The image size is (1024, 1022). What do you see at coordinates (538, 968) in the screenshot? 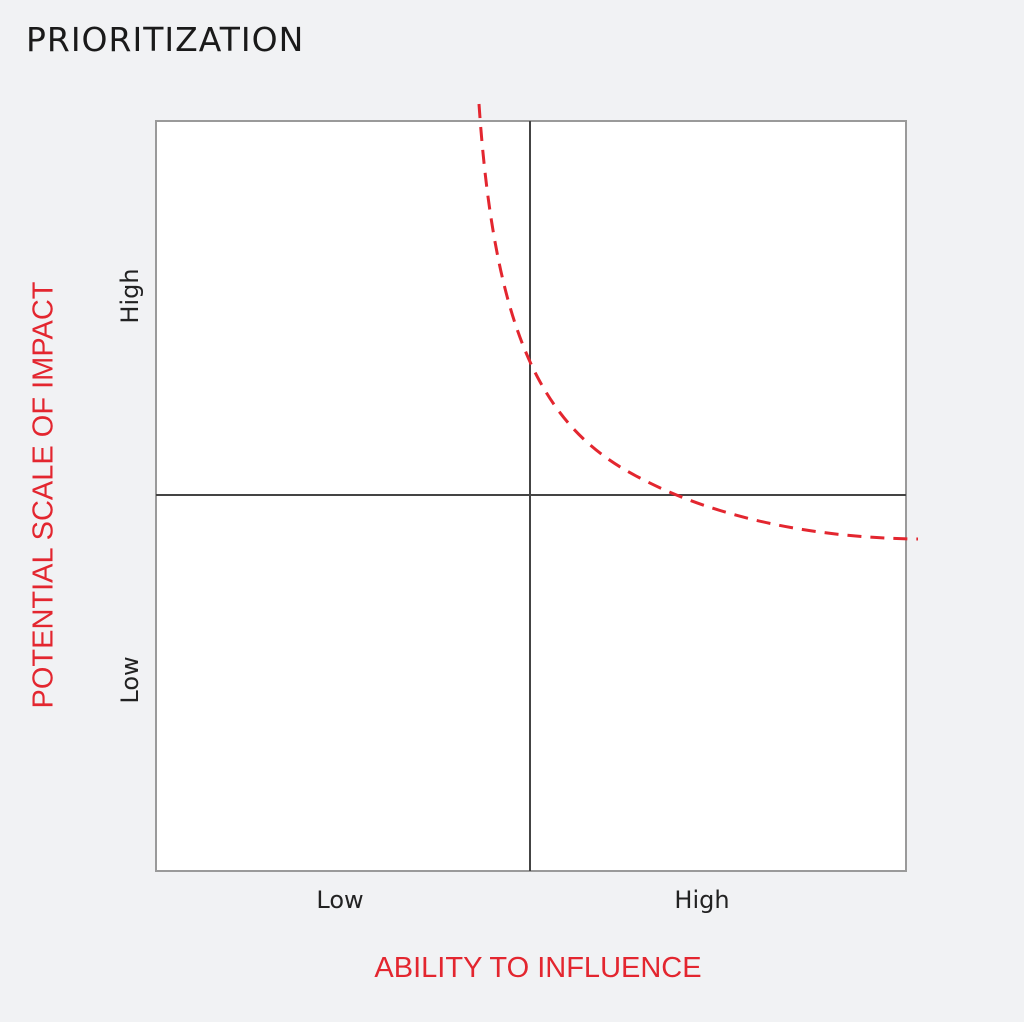
I see `x-axis-title: ABILITY TO INFLUENCE` at bounding box center [538, 968].